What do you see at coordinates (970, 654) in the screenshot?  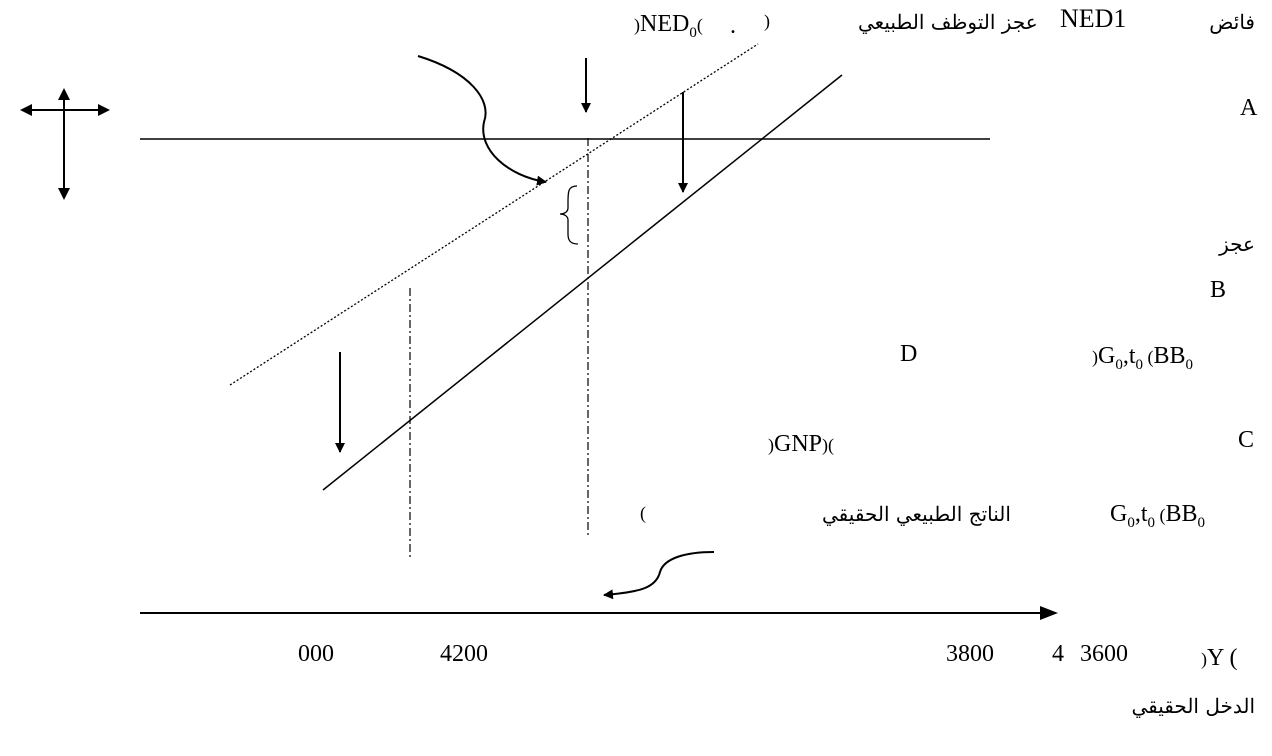 I see `tick-label-3800: 3800` at bounding box center [970, 654].